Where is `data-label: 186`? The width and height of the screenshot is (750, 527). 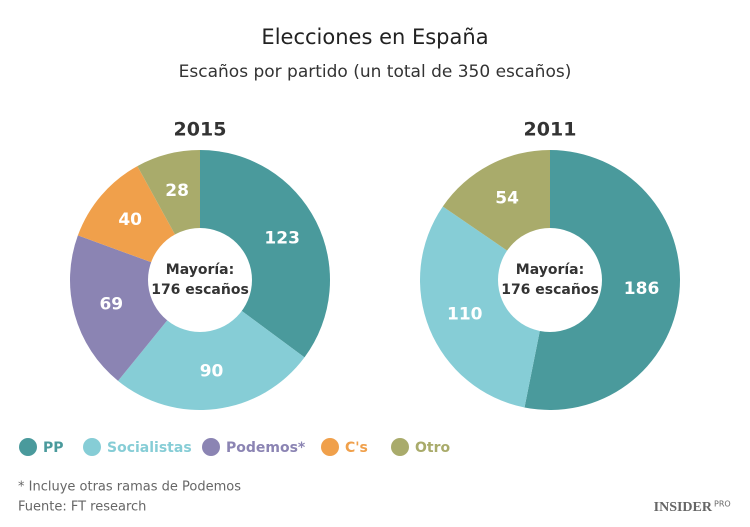 data-label: 186 is located at coordinates (642, 289).